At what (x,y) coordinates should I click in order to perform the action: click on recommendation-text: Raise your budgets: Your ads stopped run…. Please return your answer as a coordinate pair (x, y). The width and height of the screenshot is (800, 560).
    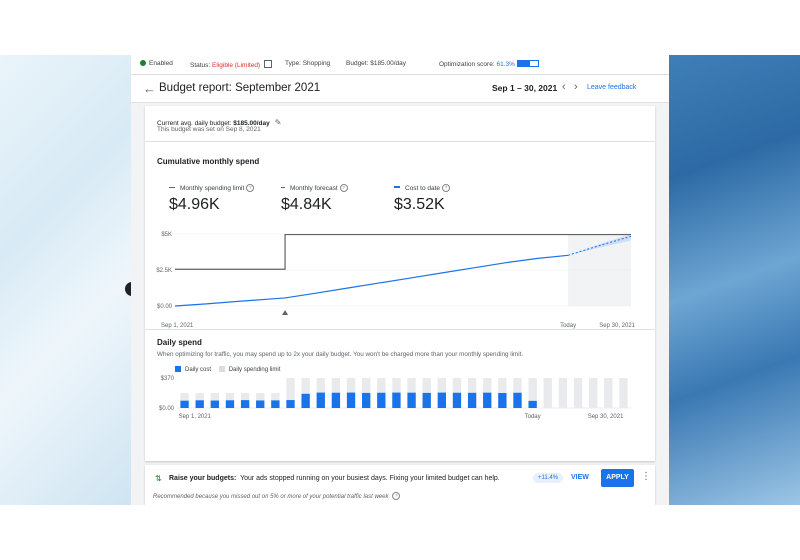
    Looking at the image, I should click on (334, 478).